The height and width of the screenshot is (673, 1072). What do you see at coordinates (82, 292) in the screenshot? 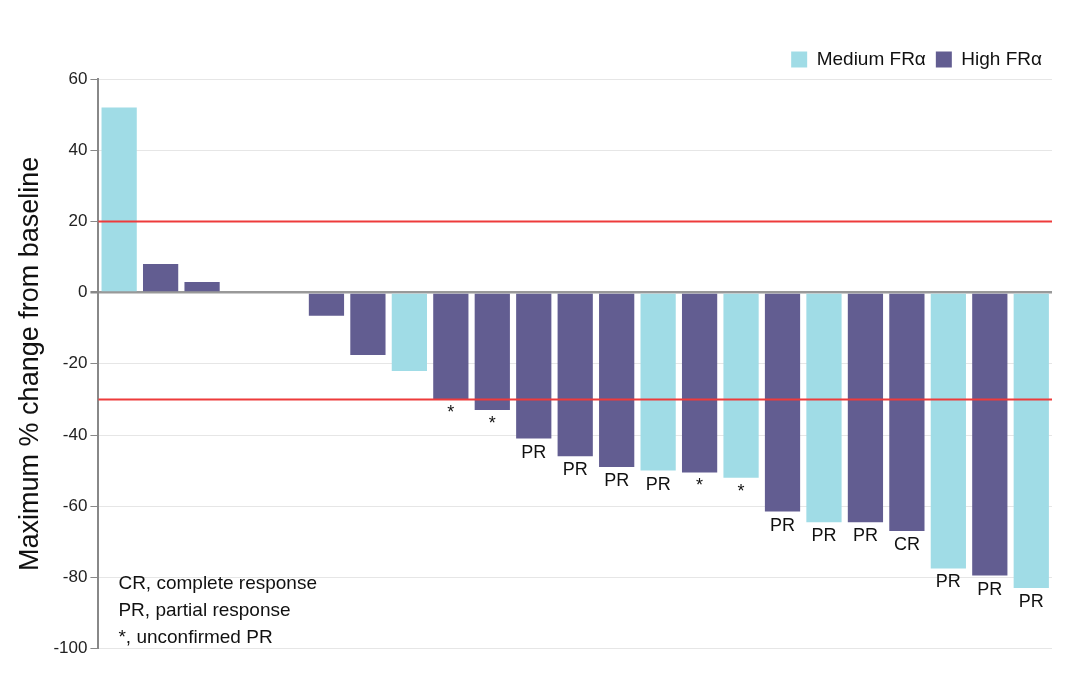
I see `y-tick-label: 0` at bounding box center [82, 292].